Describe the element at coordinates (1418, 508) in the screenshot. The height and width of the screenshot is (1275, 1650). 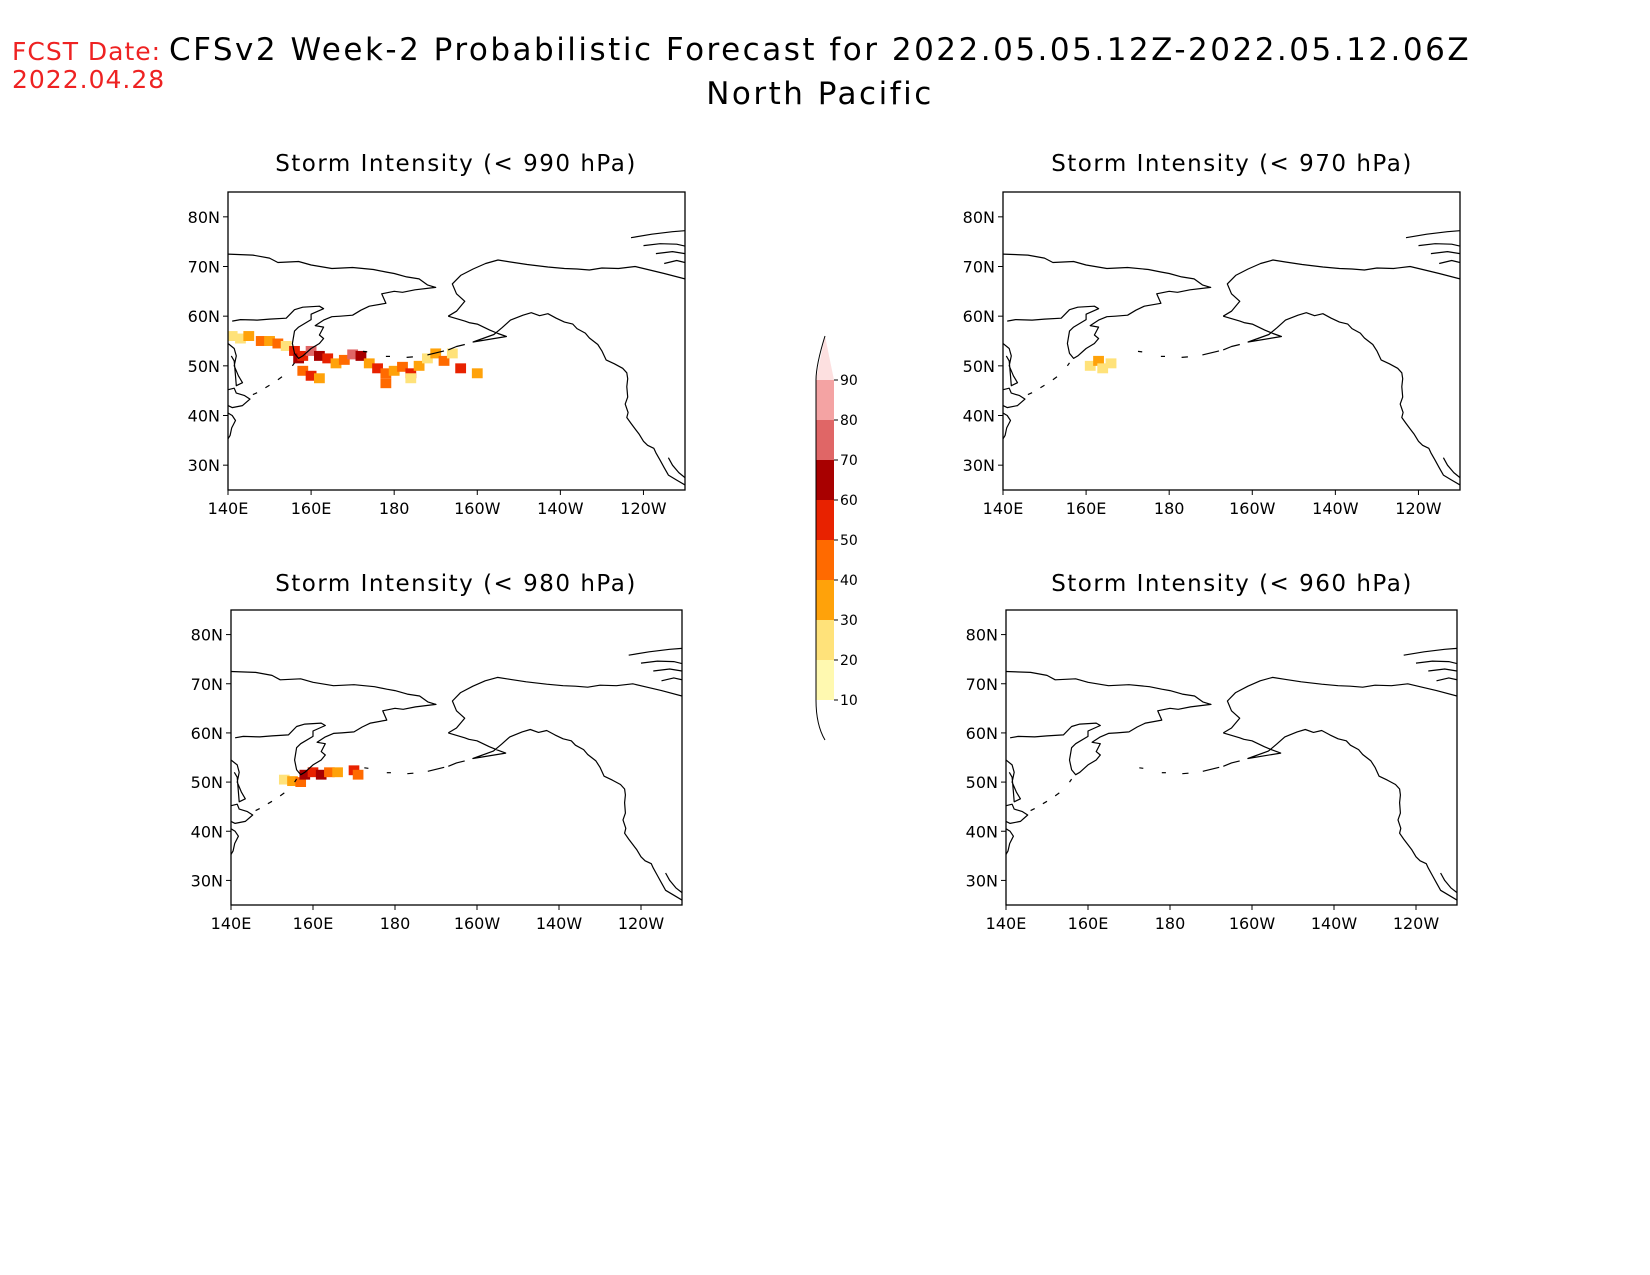
I see `lon-tick-label: 120W` at that location.